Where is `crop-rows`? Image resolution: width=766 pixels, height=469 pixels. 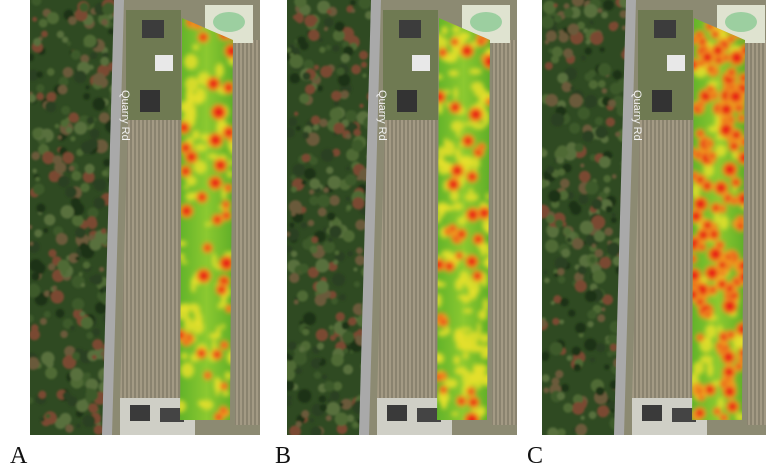
crop-rows is located at coordinates (150, 260).